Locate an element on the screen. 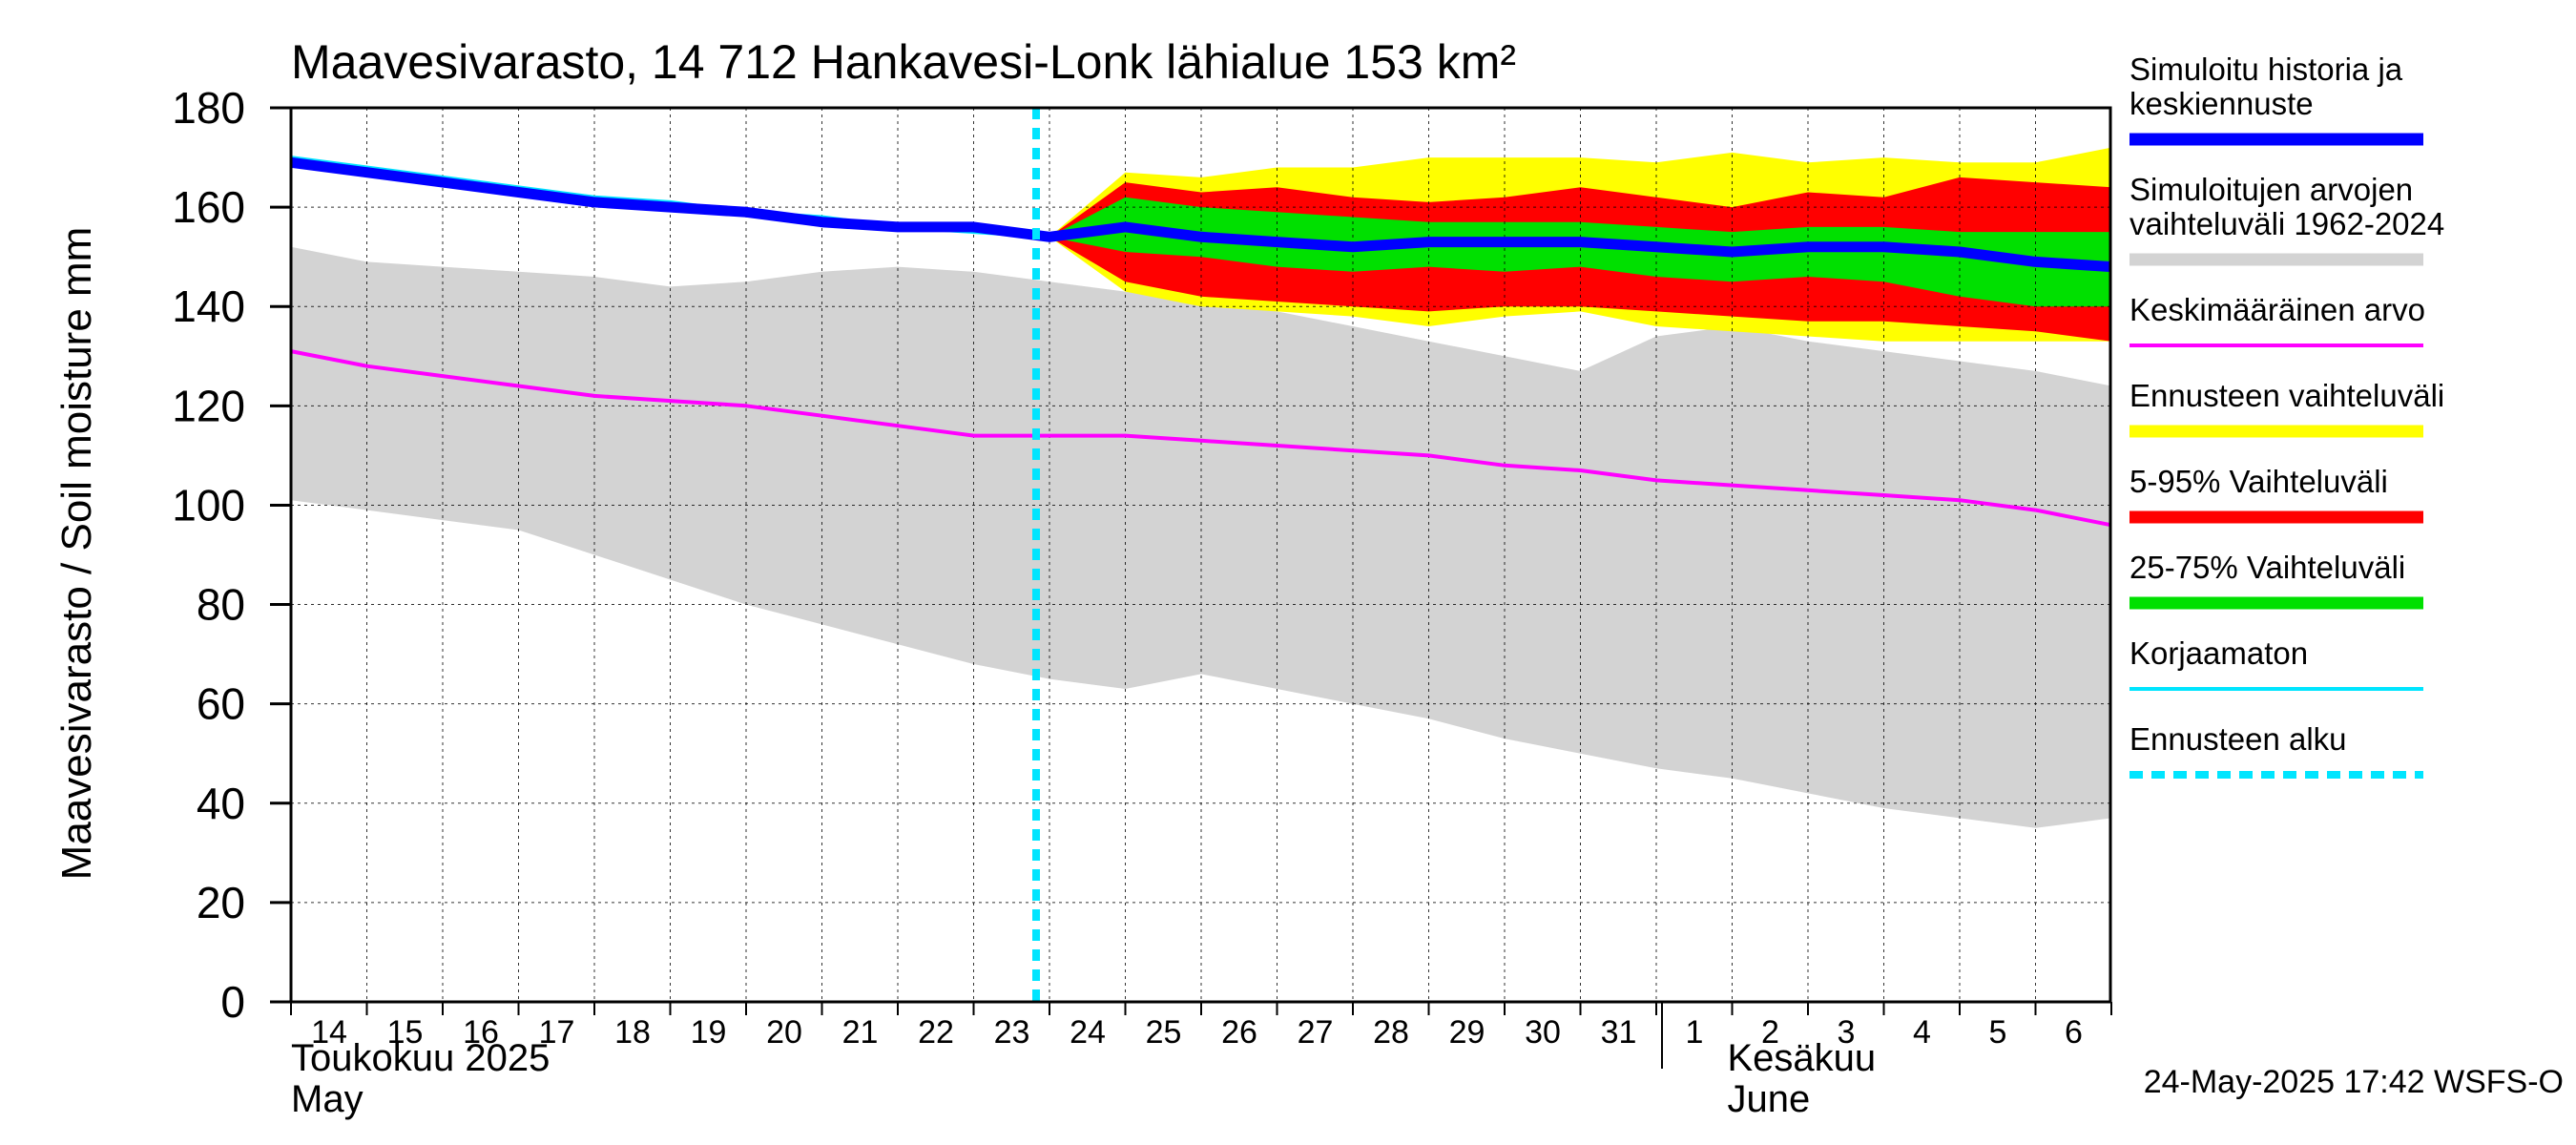 The height and width of the screenshot is (1145, 2576). month-label-en: May is located at coordinates (327, 1099).